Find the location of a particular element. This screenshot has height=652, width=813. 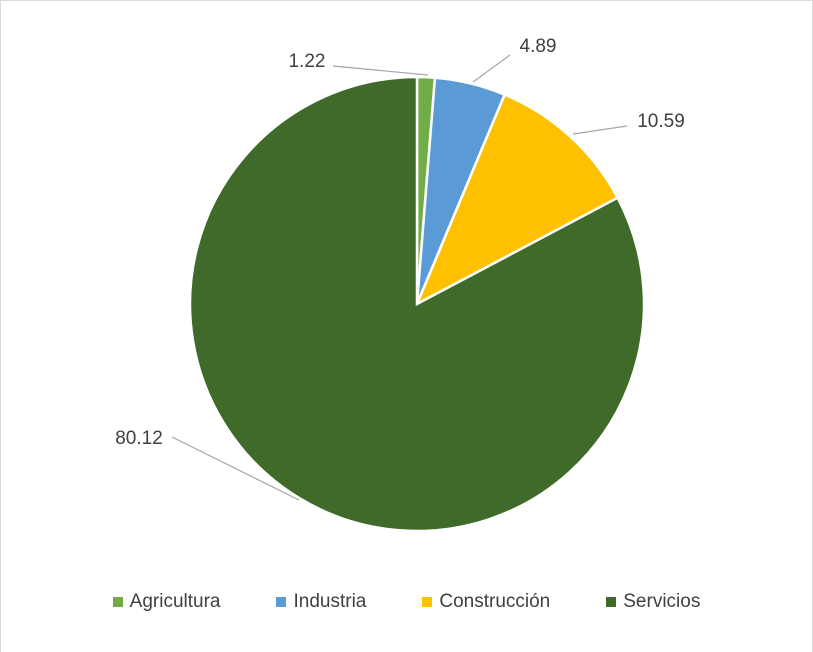

legend-item-construccion: Construcción is located at coordinates (486, 602).